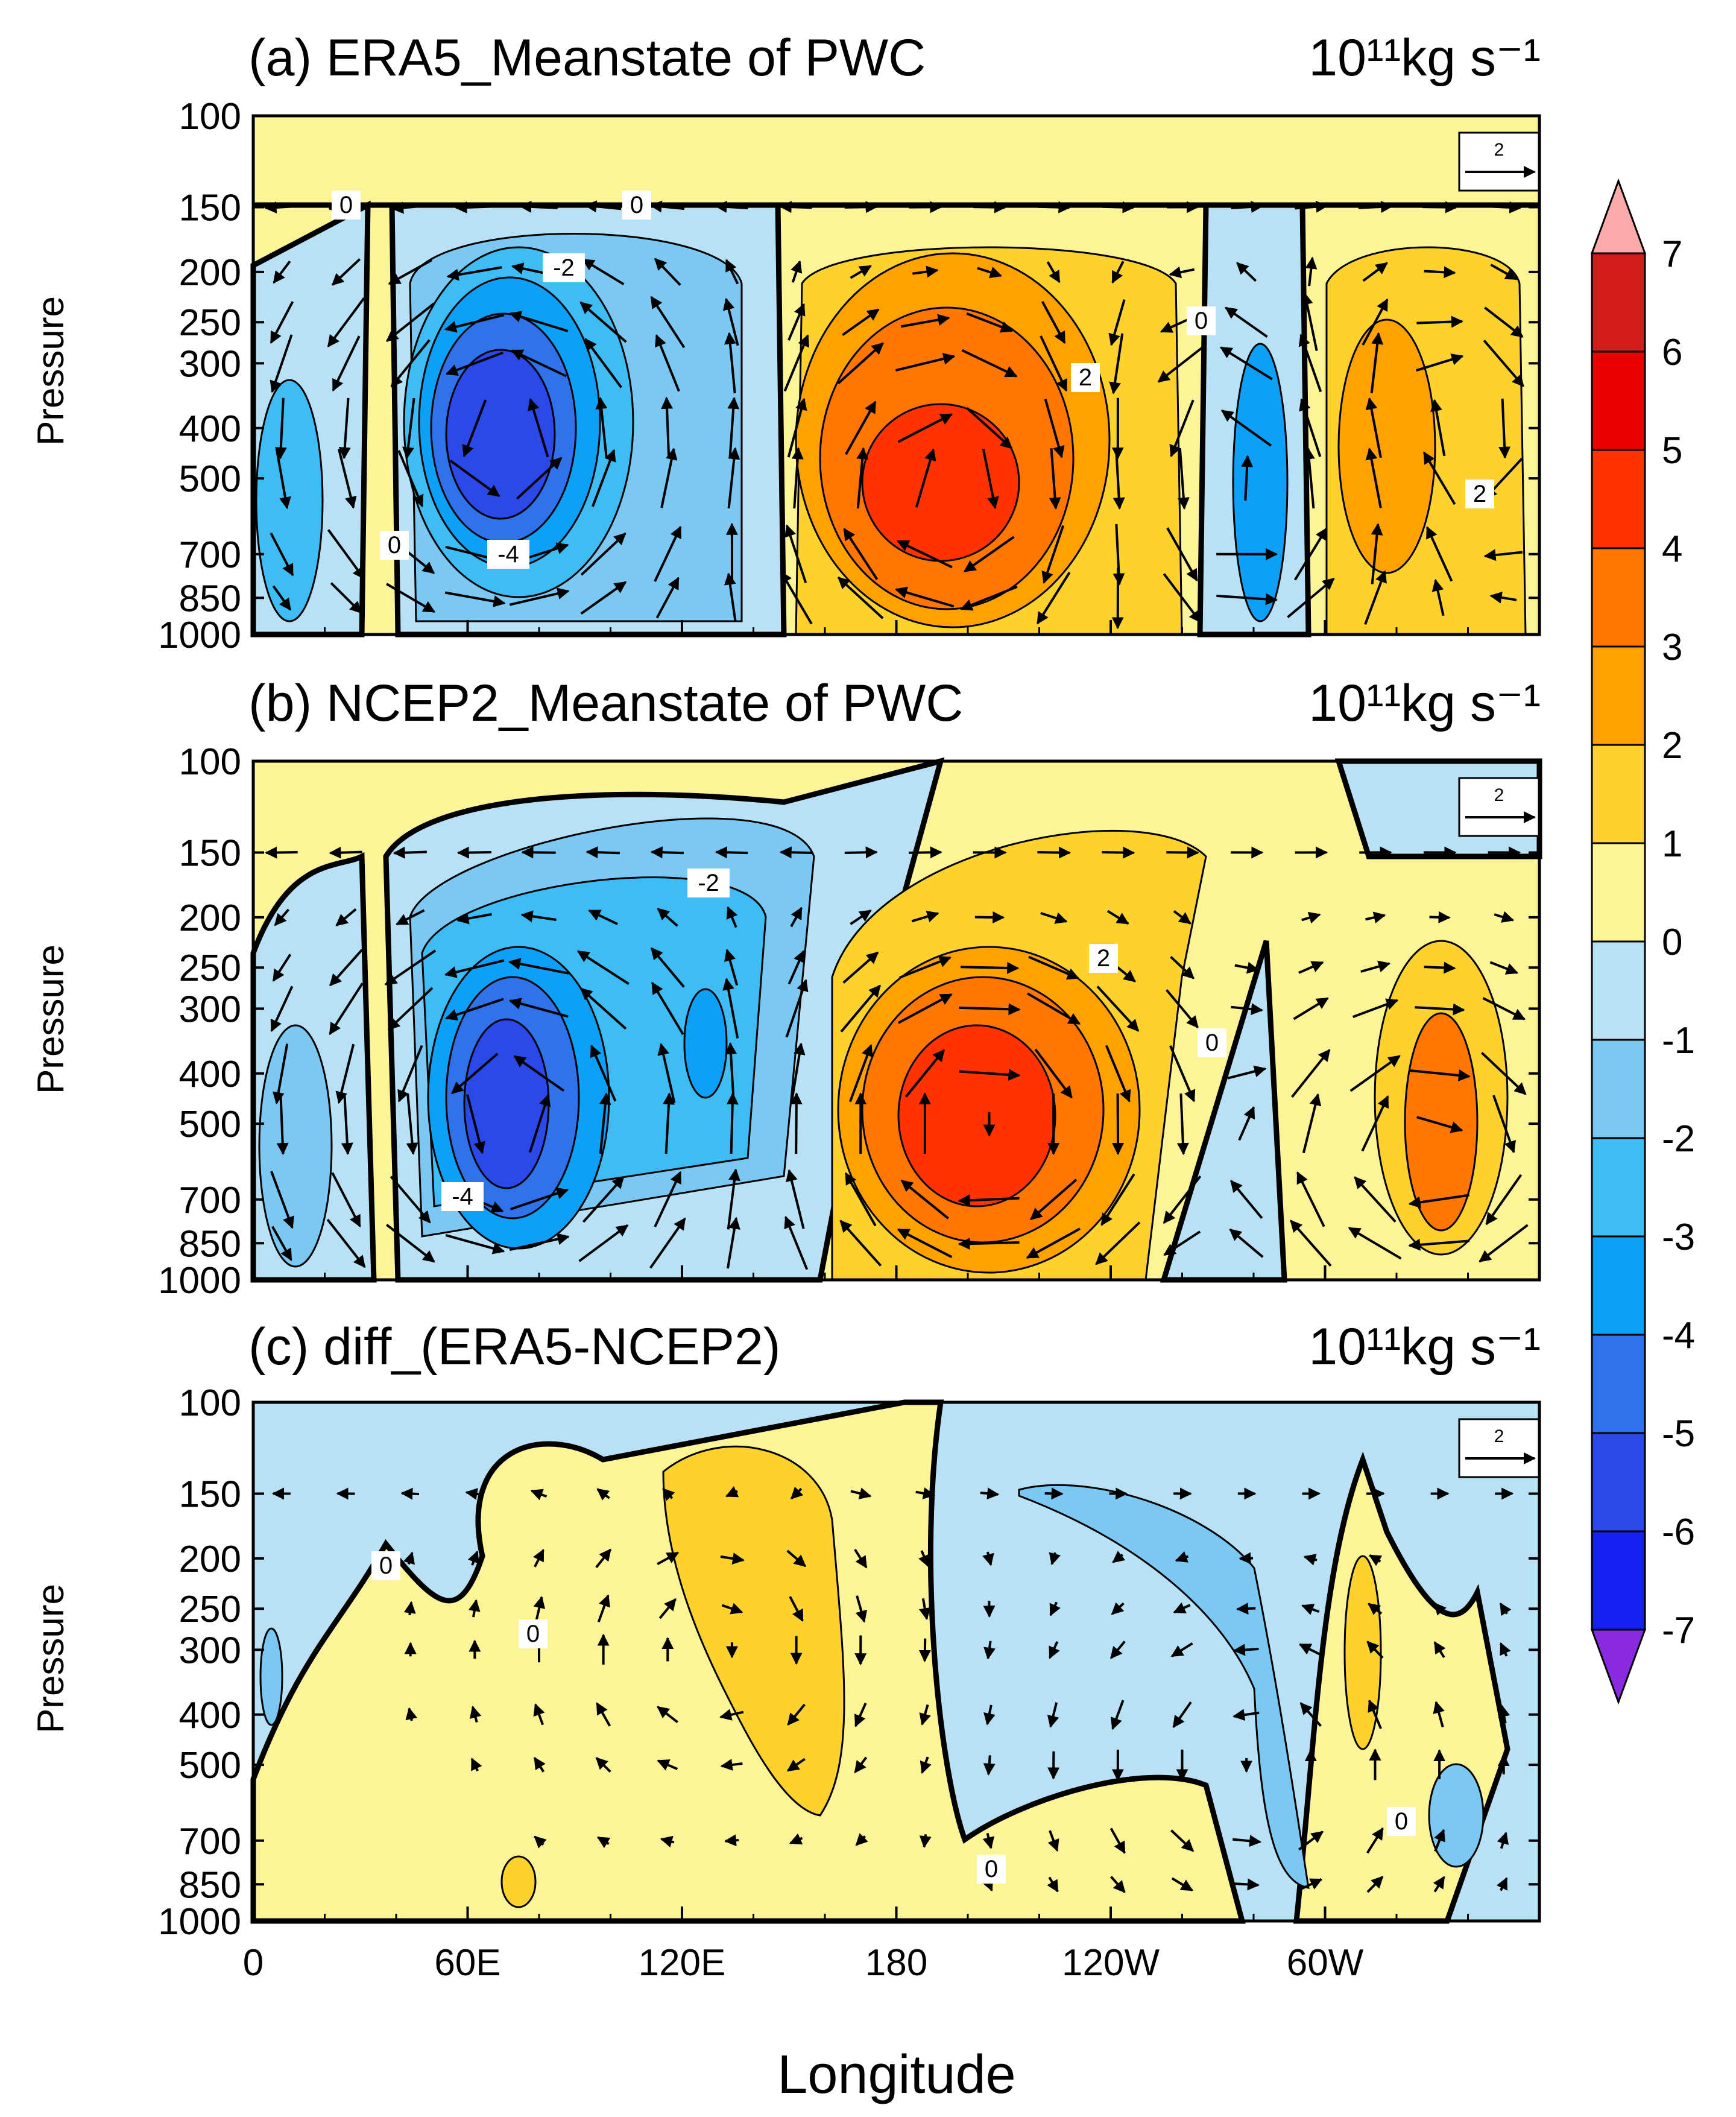 This screenshot has width=1736, height=2117. I want to click on panel-b-refvec-label: 2, so click(1499, 795).